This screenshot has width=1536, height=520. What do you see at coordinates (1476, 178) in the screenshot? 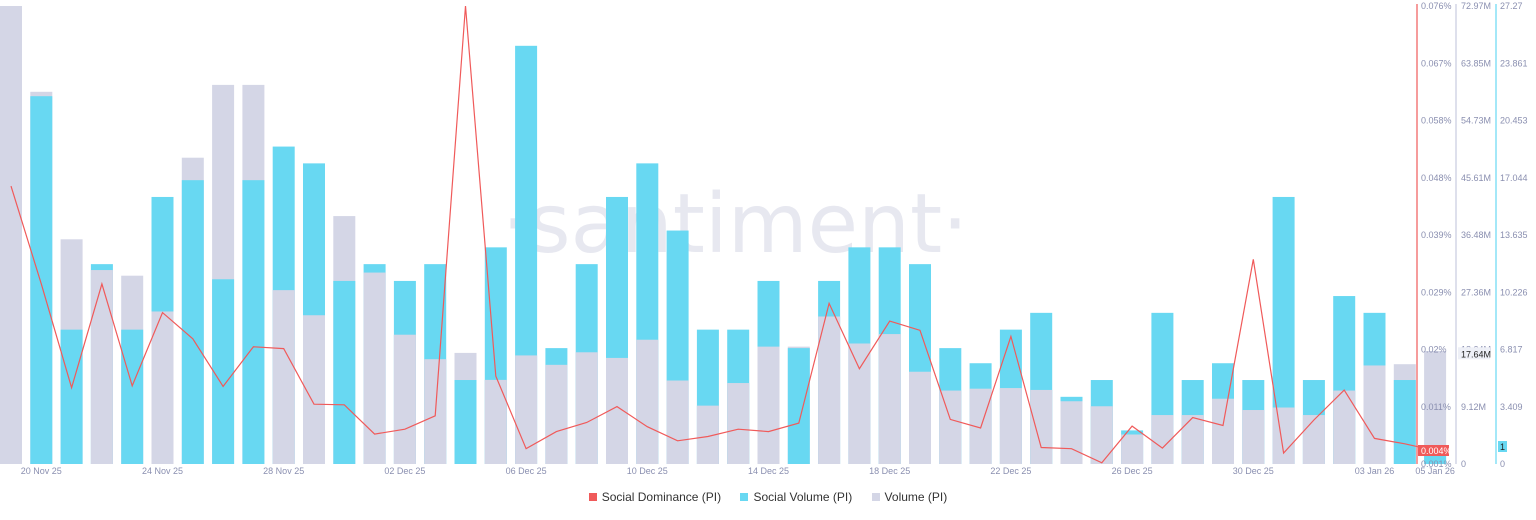
I see `volume-tick-label: 45.61M` at bounding box center [1476, 178].